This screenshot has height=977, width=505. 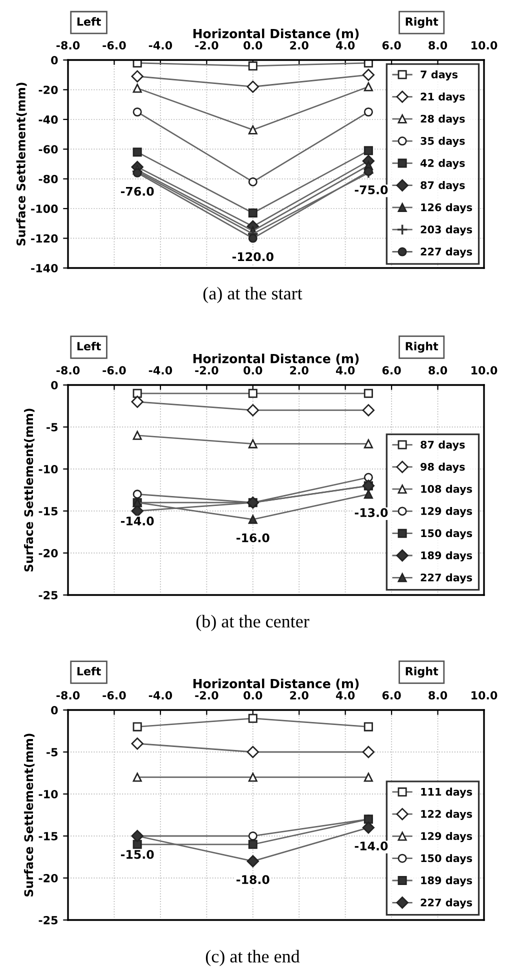 I want to click on y-tick-label: -120, so click(x=44, y=238).